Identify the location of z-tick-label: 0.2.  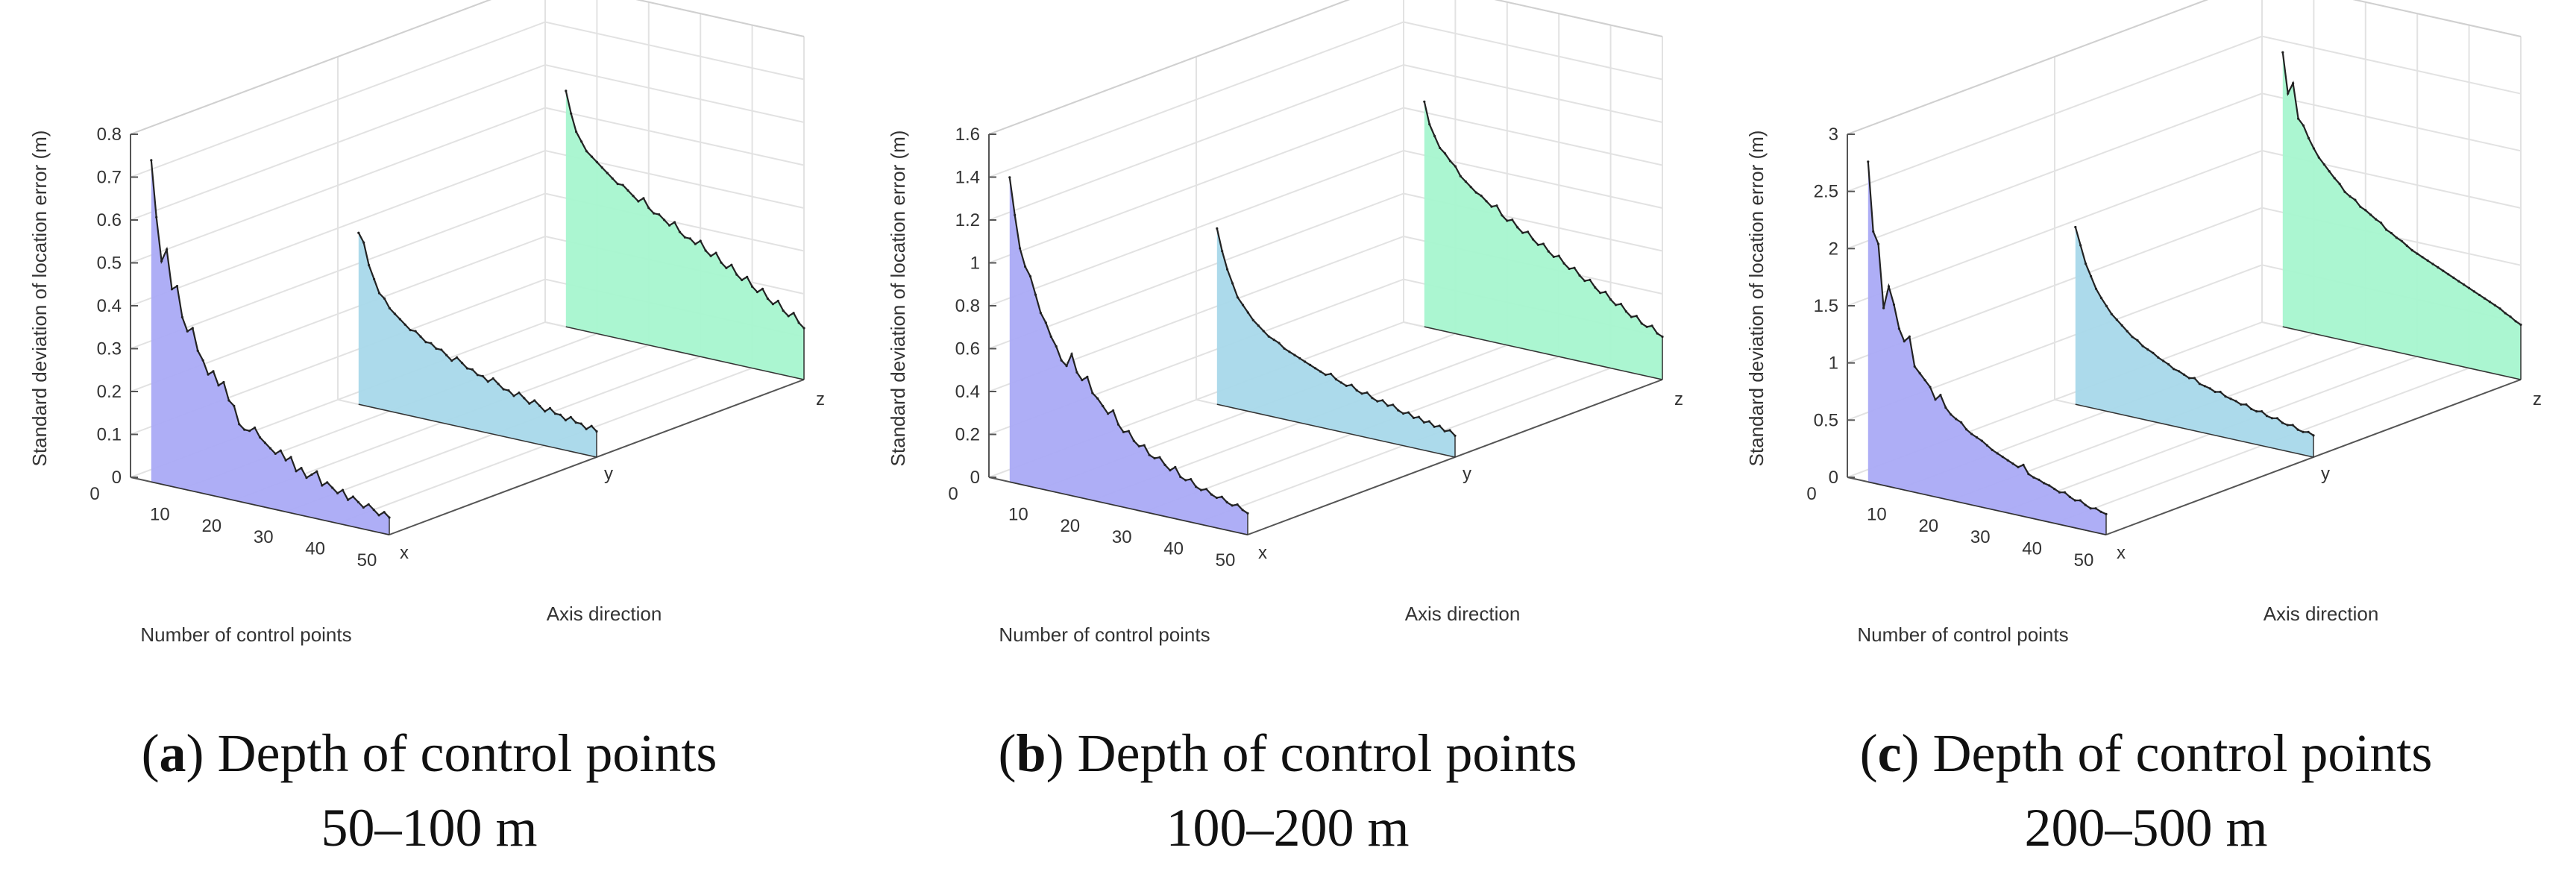
(110, 392).